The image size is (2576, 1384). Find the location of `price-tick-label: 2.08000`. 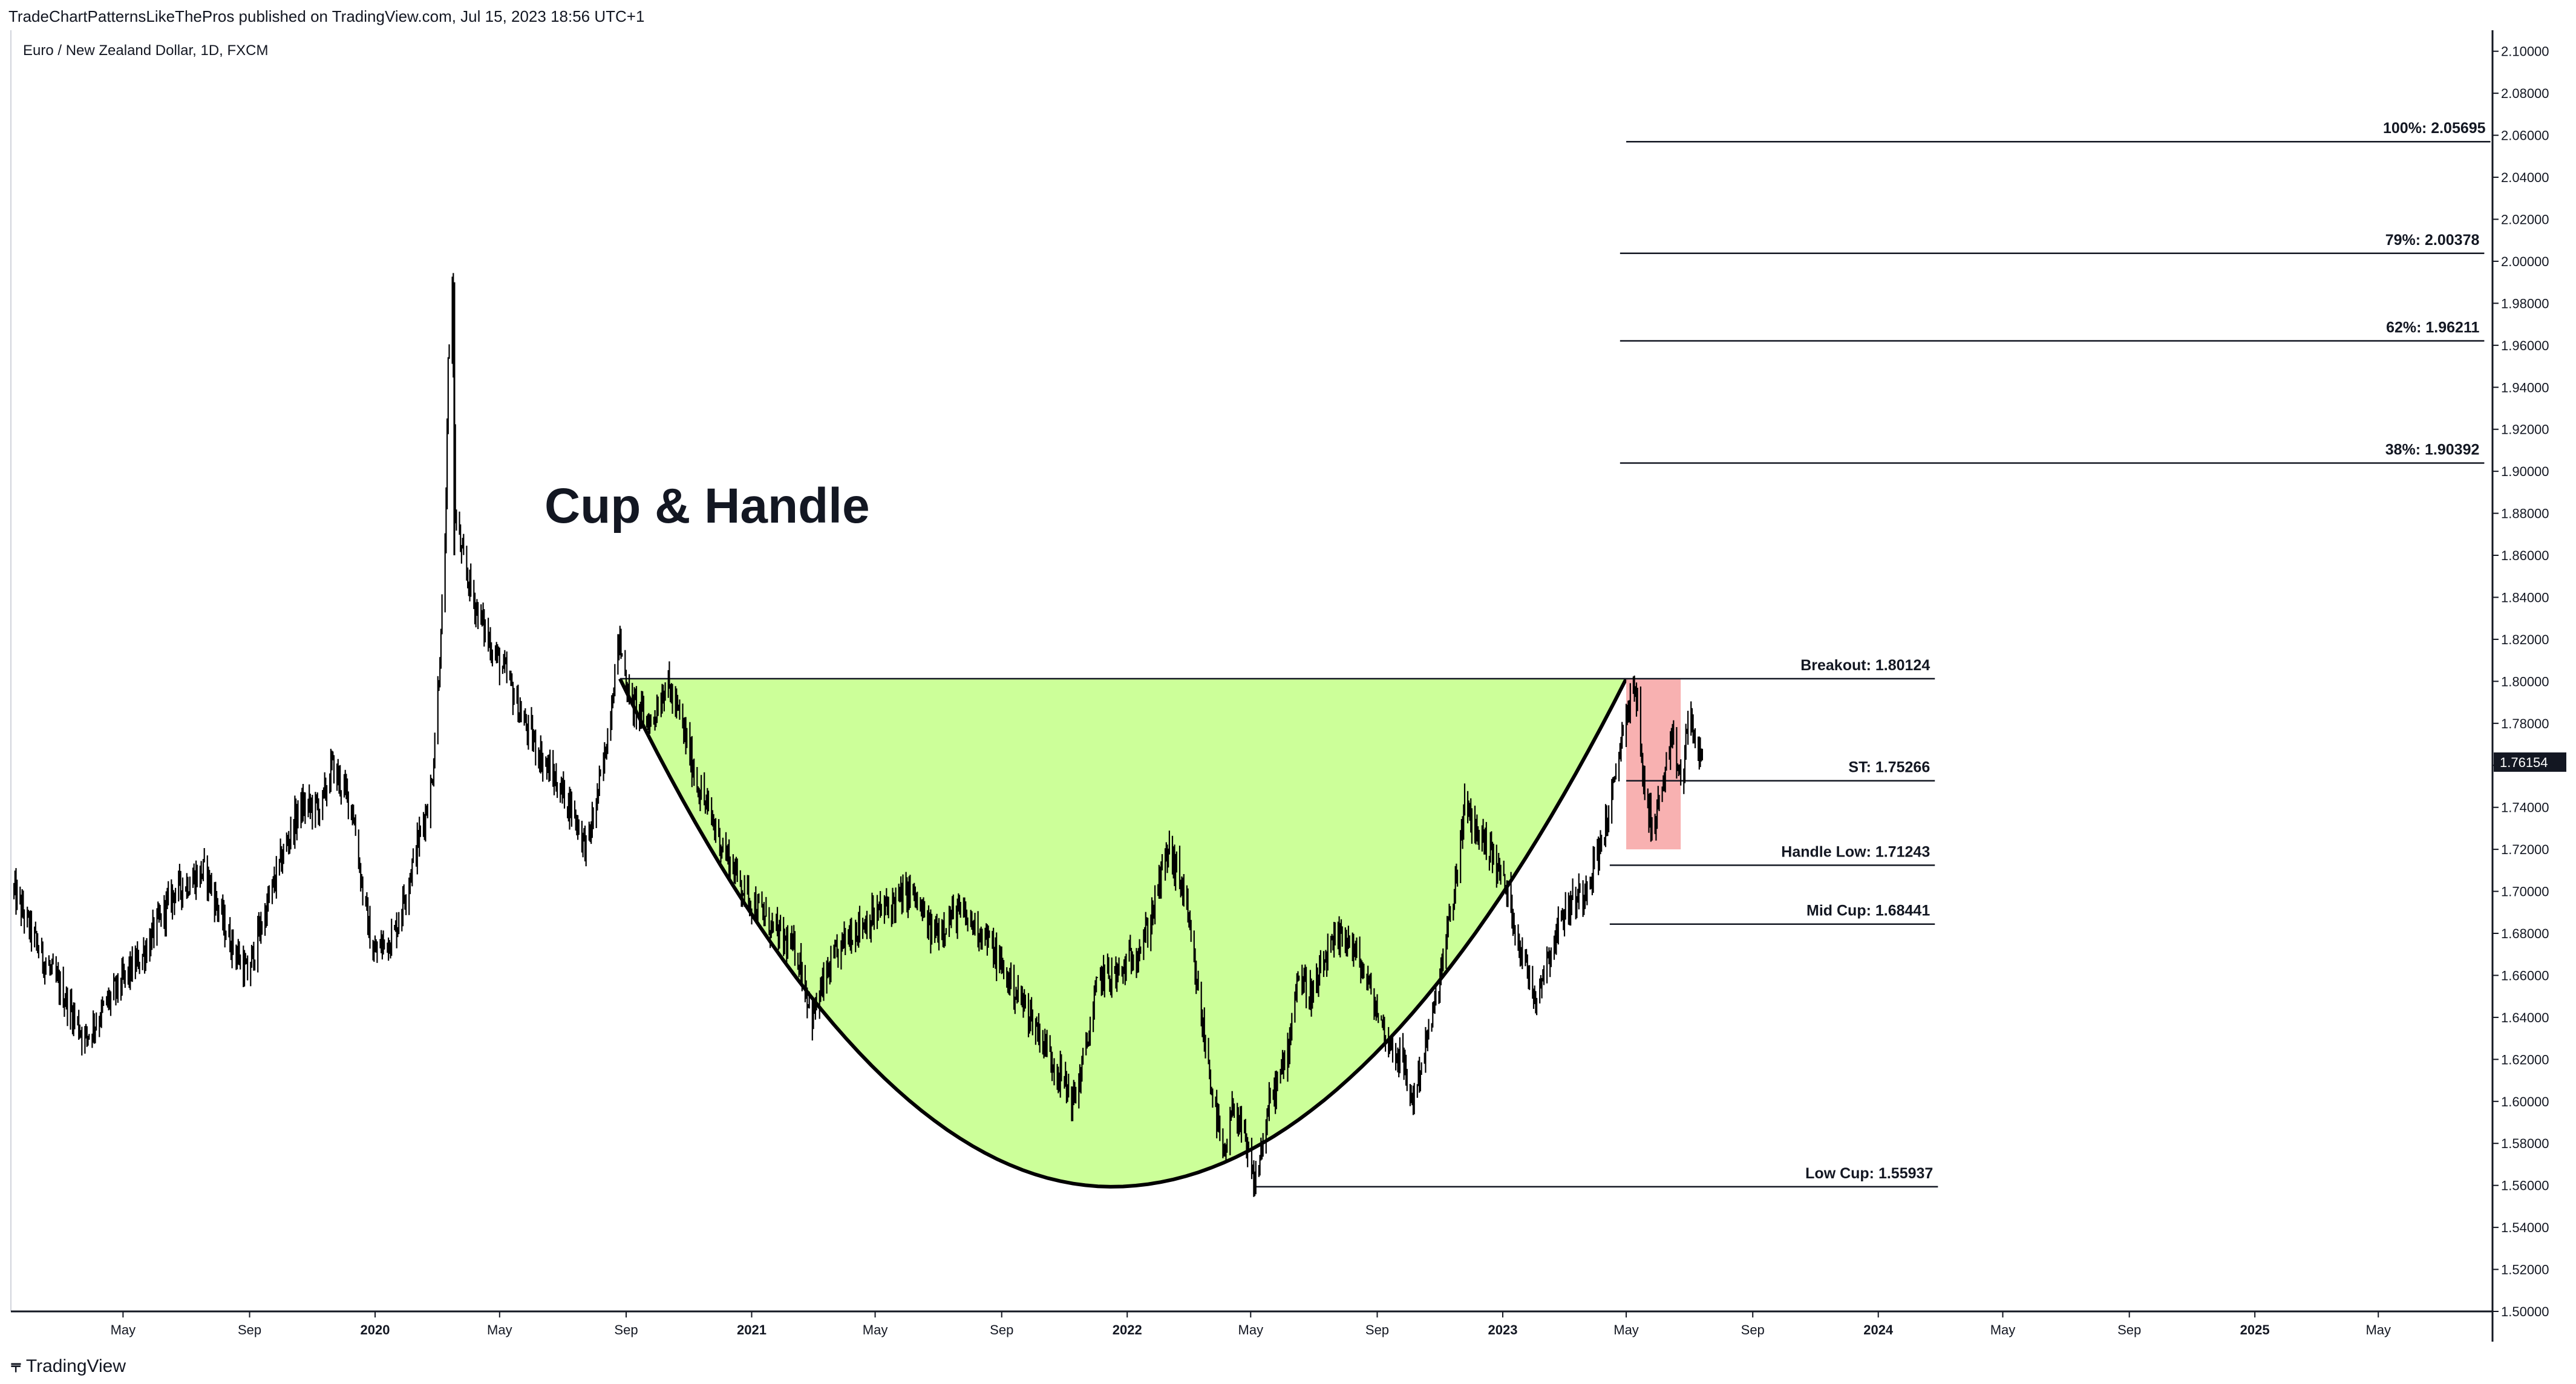

price-tick-label: 2.08000 is located at coordinates (2525, 93).